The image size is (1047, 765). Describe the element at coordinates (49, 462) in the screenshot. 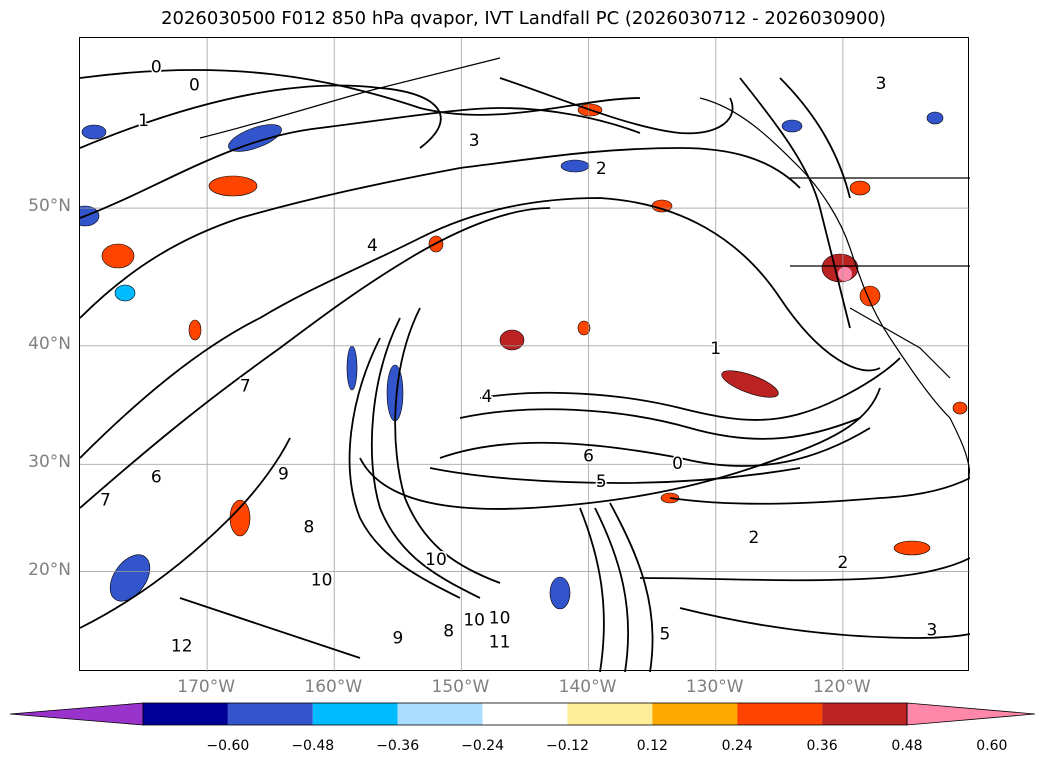

I see `latitude-label: 30°N` at that location.